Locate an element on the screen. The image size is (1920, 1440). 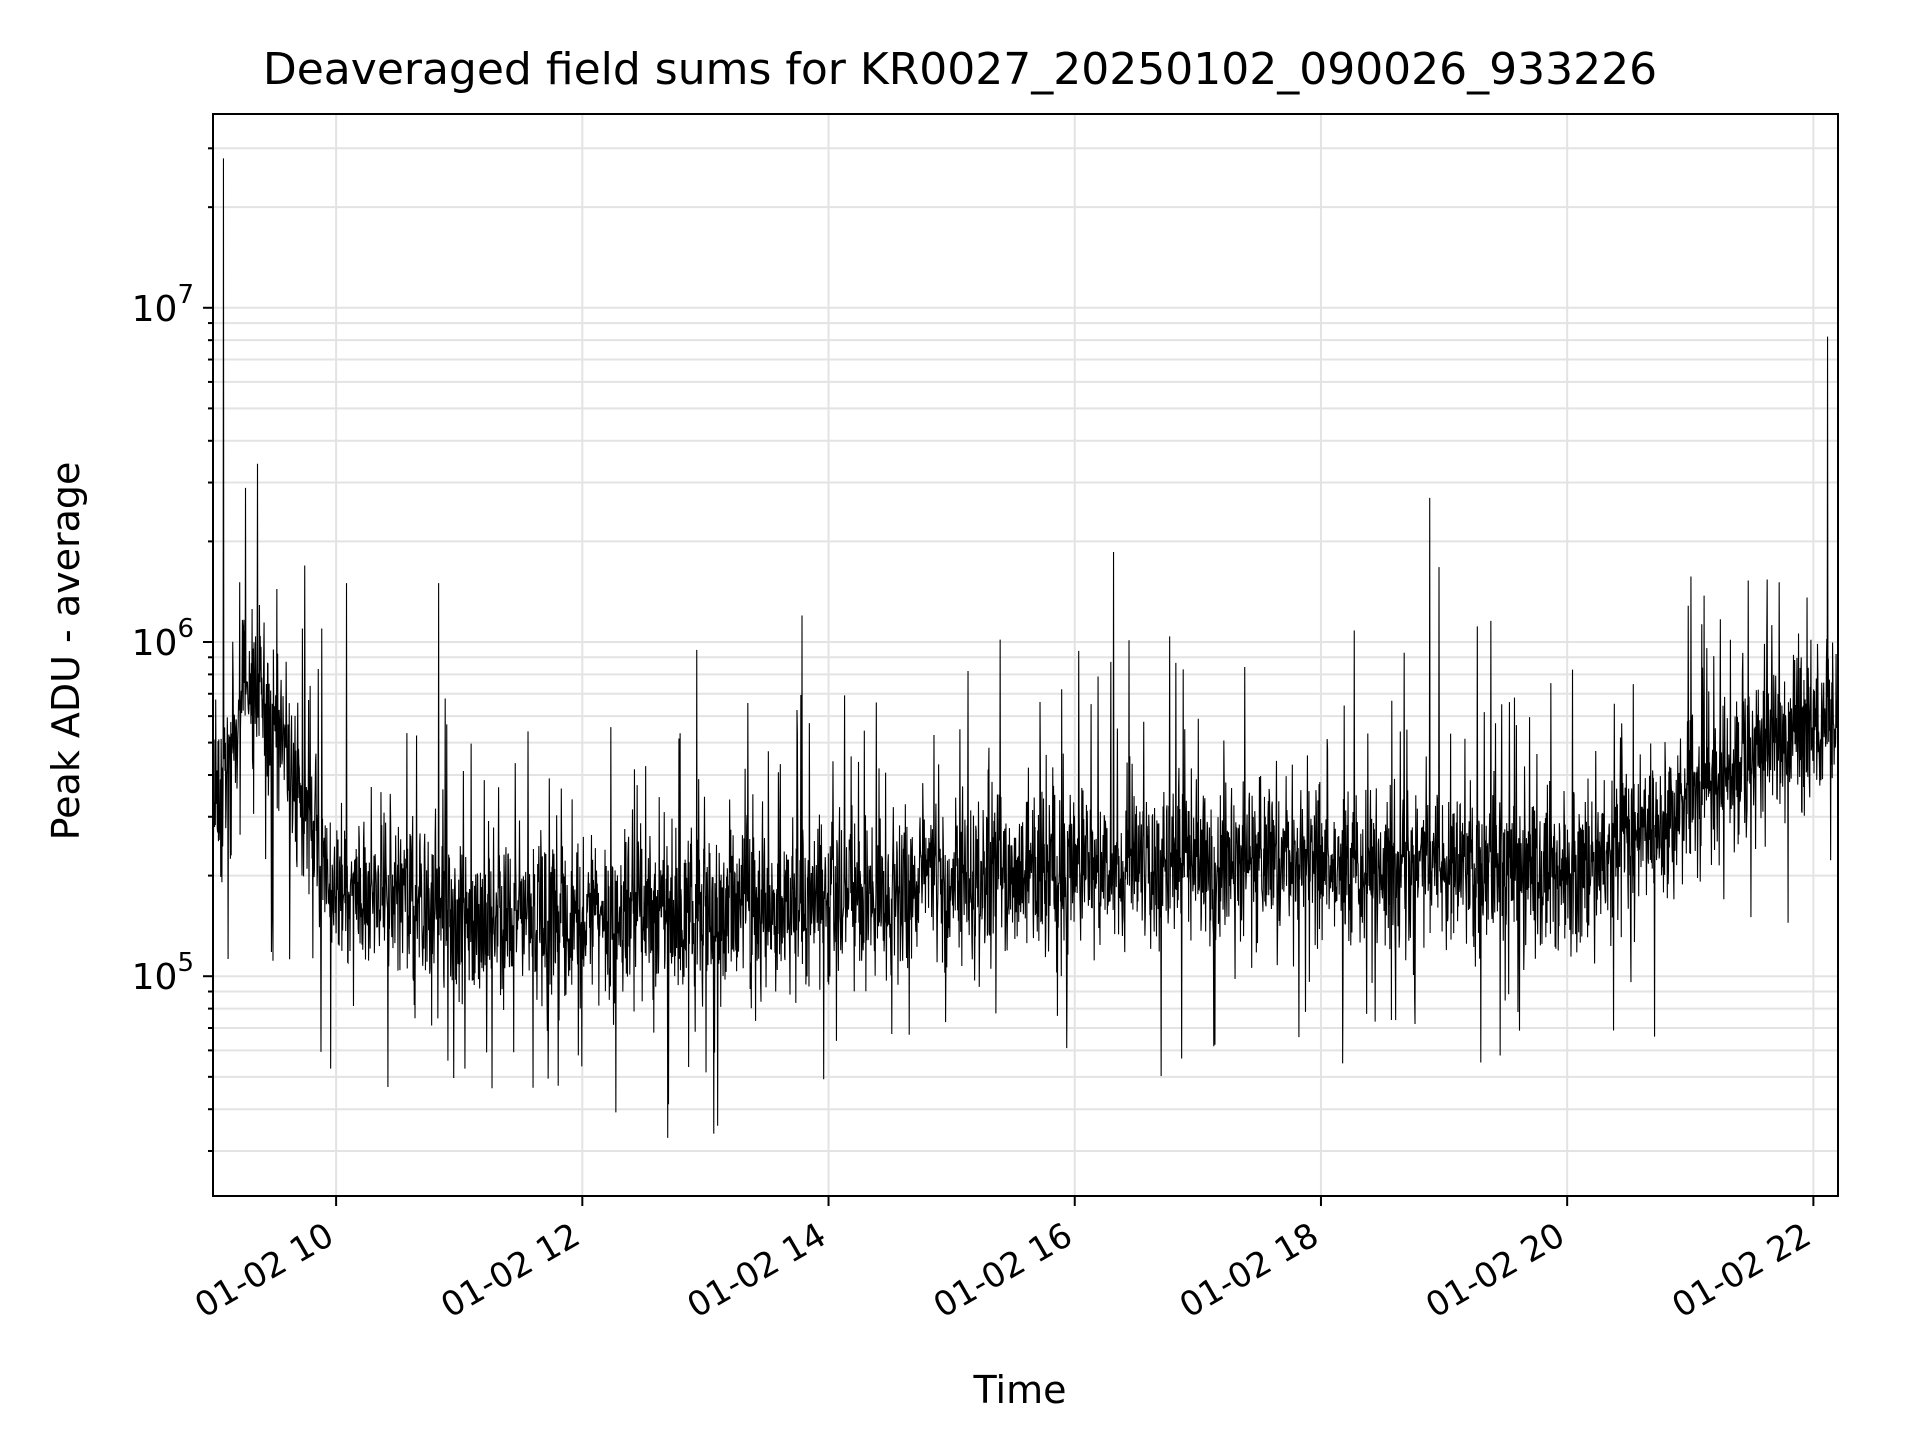
x-tick-label: 01-02 14 is located at coordinates (757, 1270).